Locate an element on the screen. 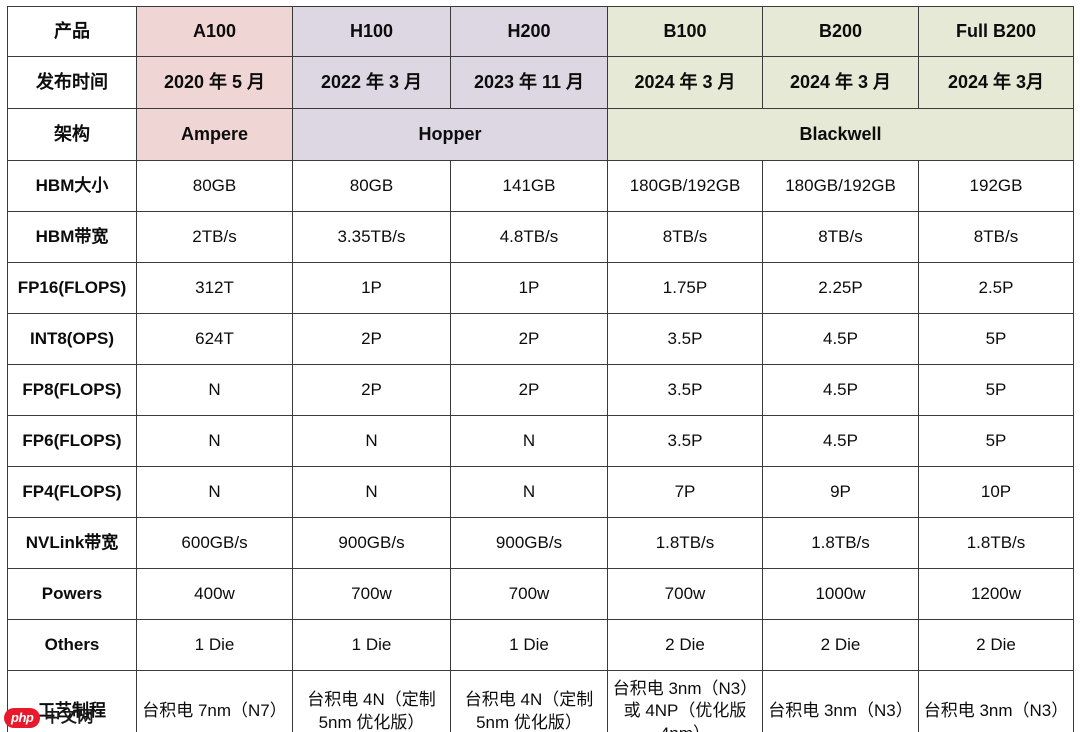 The width and height of the screenshot is (1080, 732). cell-fp16-h200: 1P is located at coordinates (529, 288).